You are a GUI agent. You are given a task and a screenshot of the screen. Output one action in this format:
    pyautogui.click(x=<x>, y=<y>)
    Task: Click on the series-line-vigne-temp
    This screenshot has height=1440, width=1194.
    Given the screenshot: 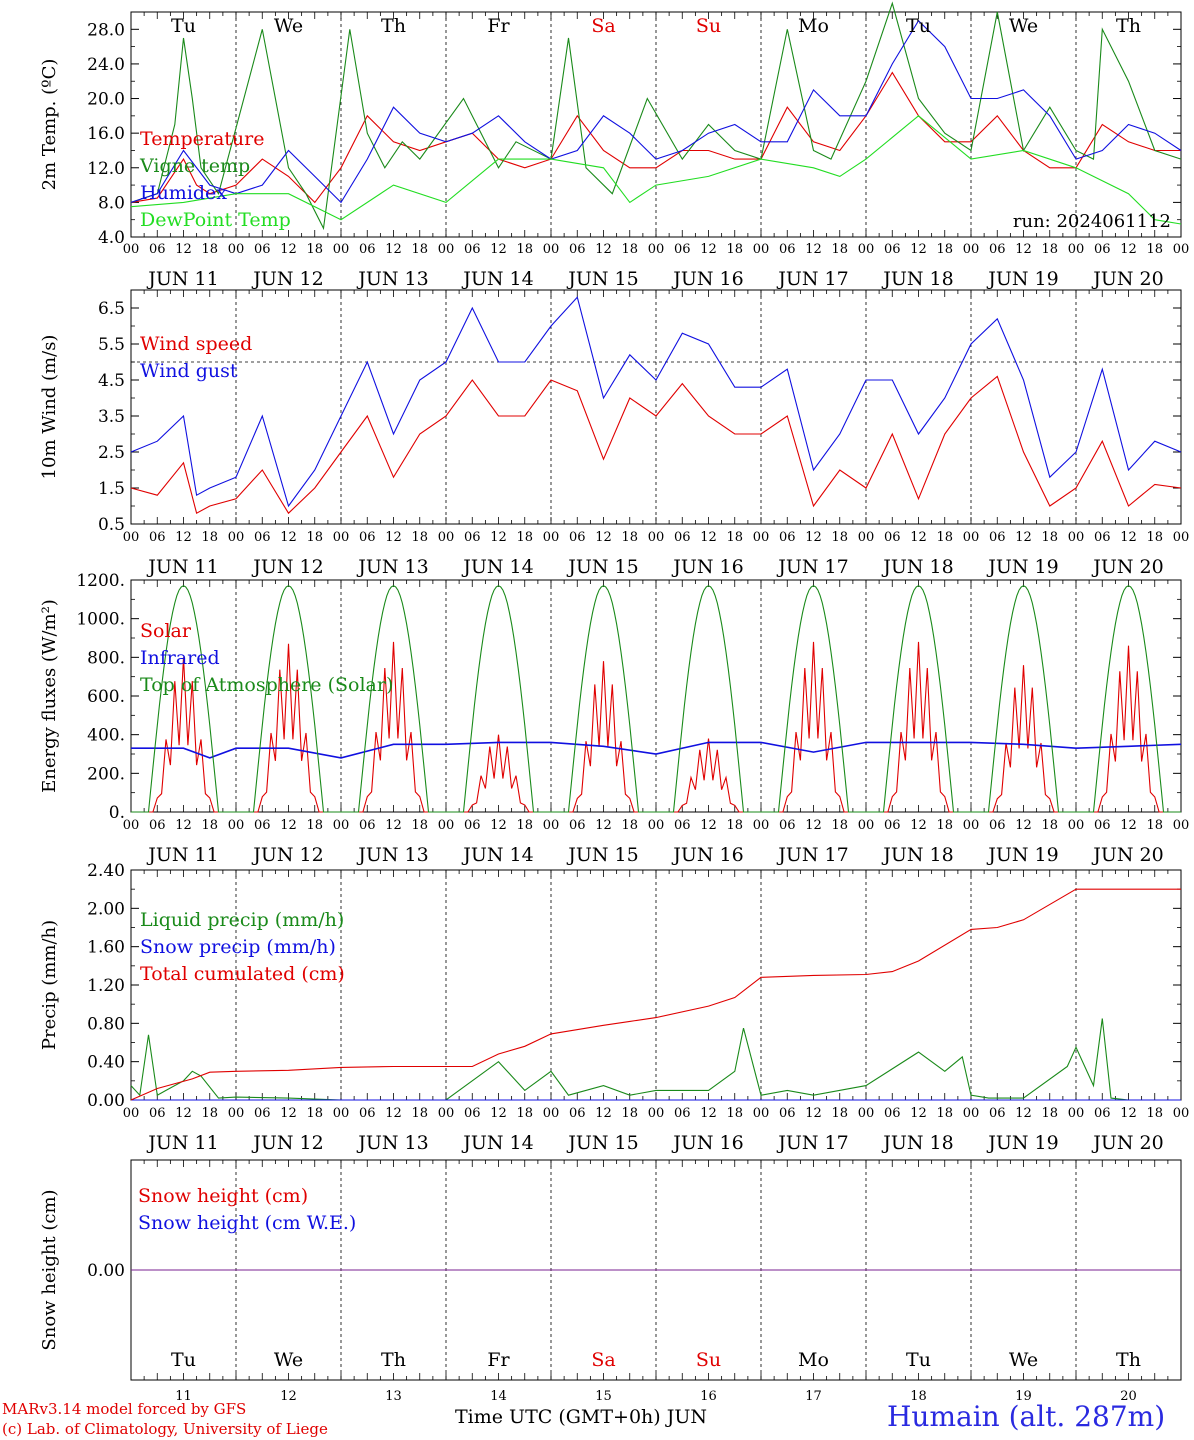 What is the action you would take?
    pyautogui.click(x=656, y=116)
    